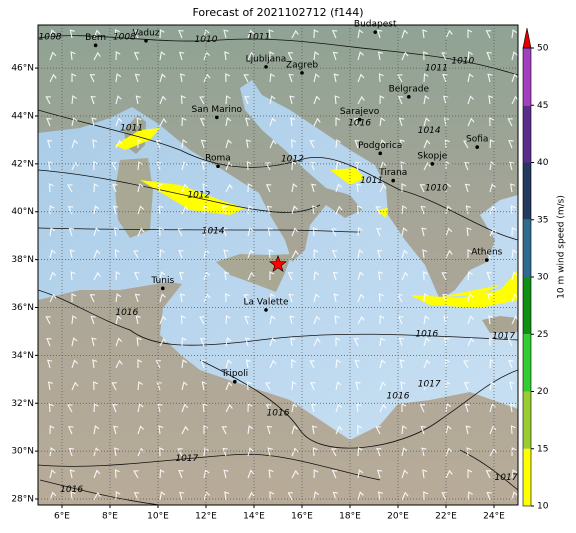  Describe the element at coordinates (50, 37) in the screenshot. I see `isobar-label: 1008` at that location.